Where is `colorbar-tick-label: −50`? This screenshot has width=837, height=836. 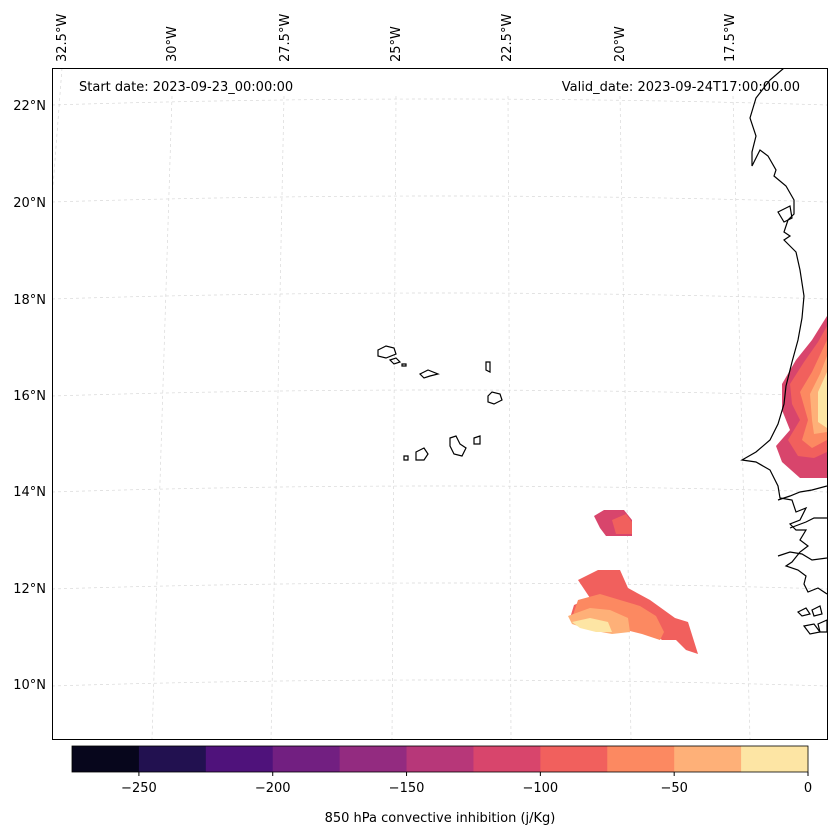 colorbar-tick-label: −50 is located at coordinates (673, 788).